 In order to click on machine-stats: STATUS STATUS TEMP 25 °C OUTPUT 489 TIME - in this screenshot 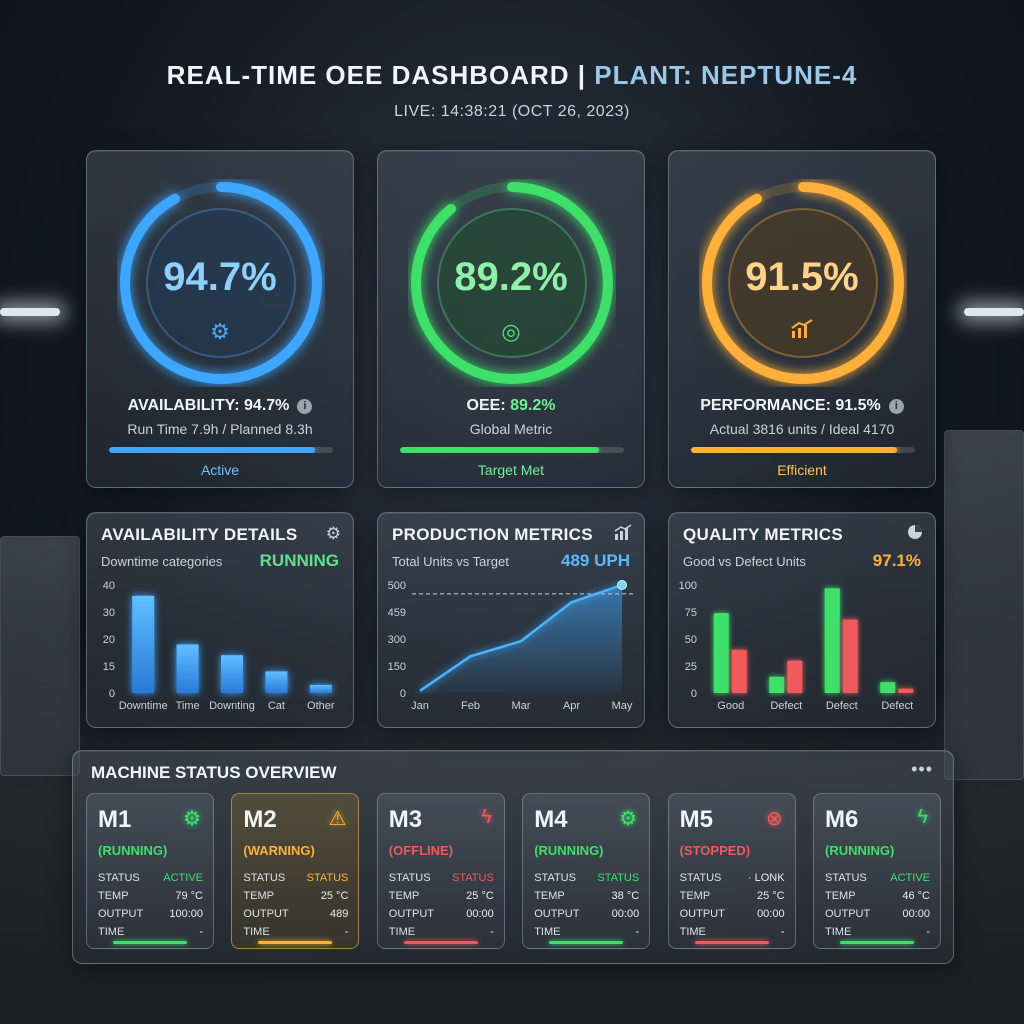, I will do `click(295, 905)`.